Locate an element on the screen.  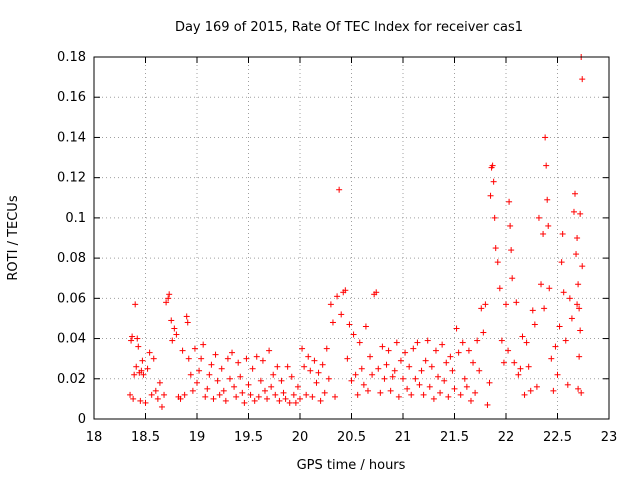
x-tick-label: 23 is located at coordinates (609, 437).